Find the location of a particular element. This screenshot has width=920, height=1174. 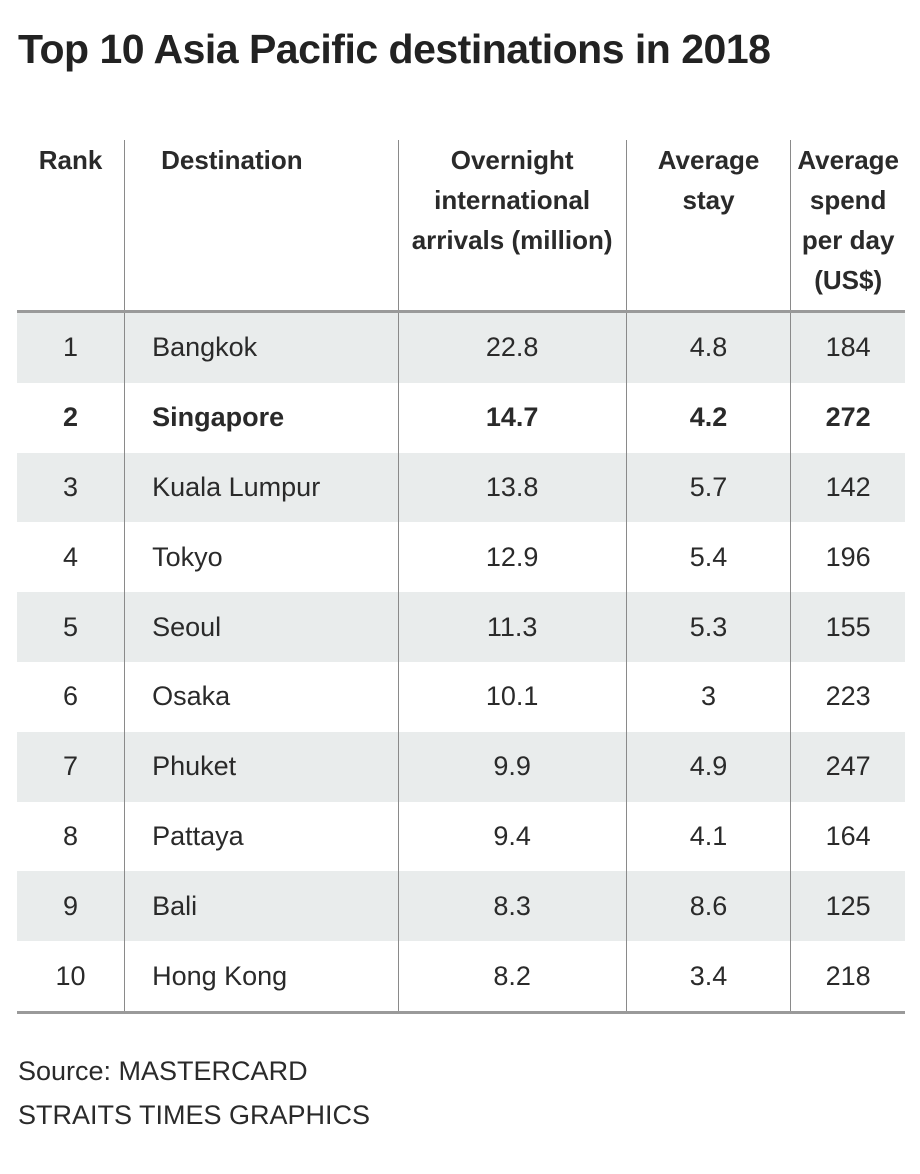

cell-stay: 8.6 is located at coordinates (708, 906).